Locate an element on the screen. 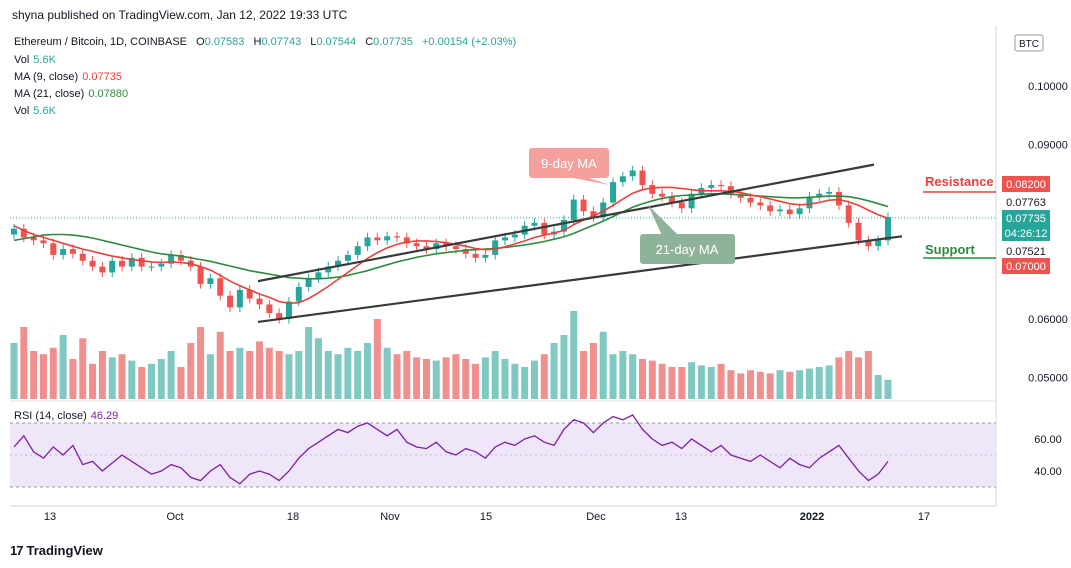 This screenshot has height=568, width=1071. ma21-legend: MA (21, close) 0.07880 is located at coordinates (71, 94).